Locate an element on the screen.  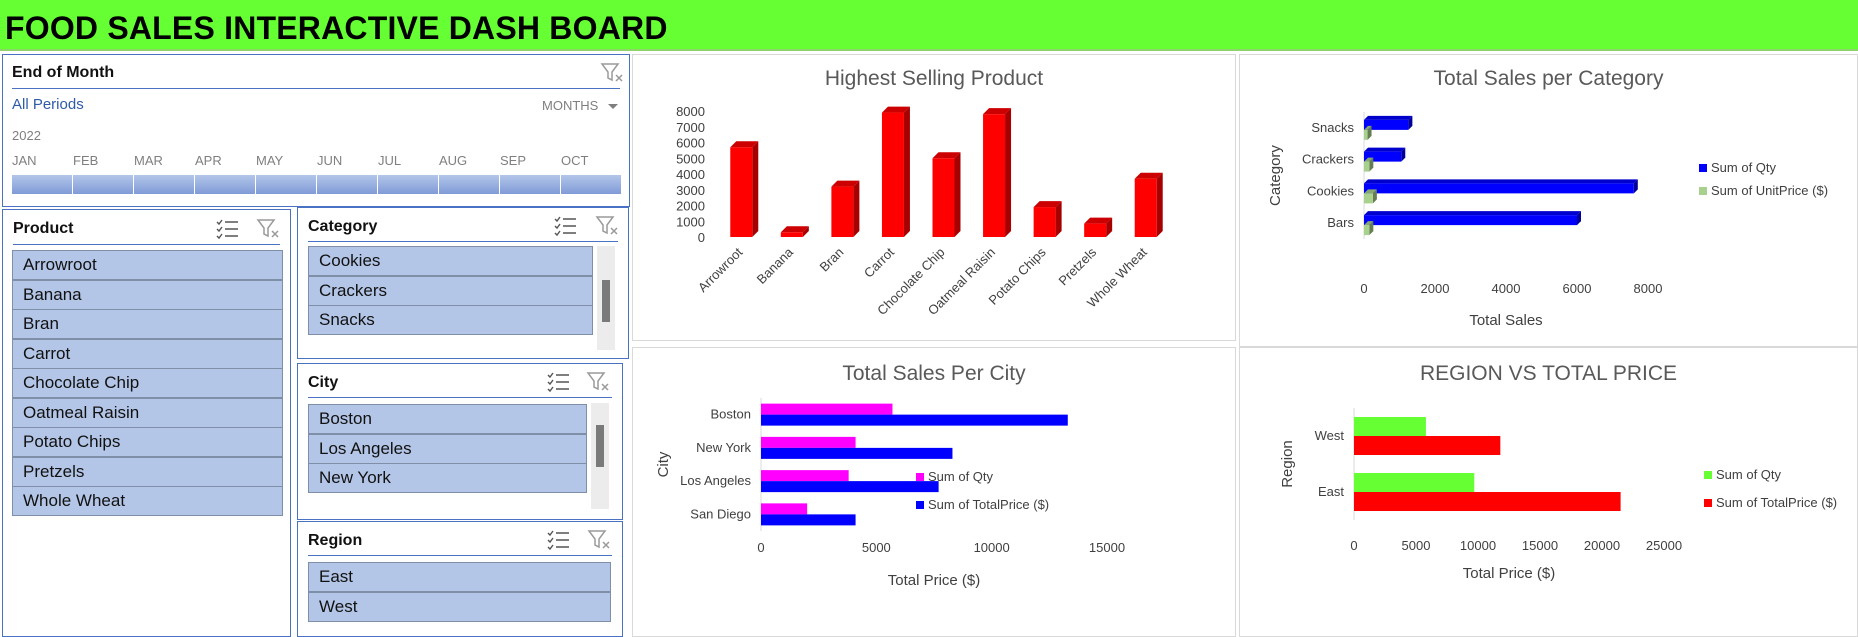
legend-label: Sum of TotalPrice ($) is located at coordinates (1776, 502).